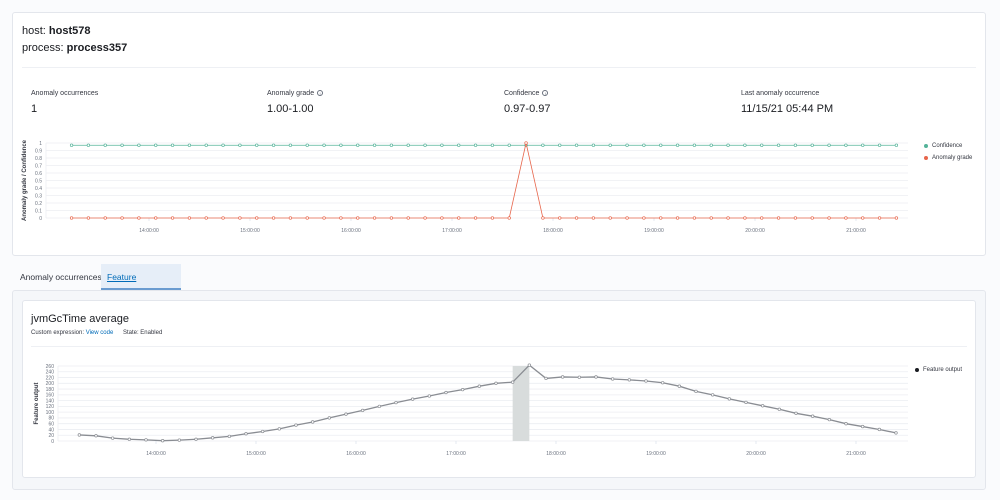  I want to click on stat-anomaly-grade: Anomaly grade i 1.00-1.00, so click(295, 102).